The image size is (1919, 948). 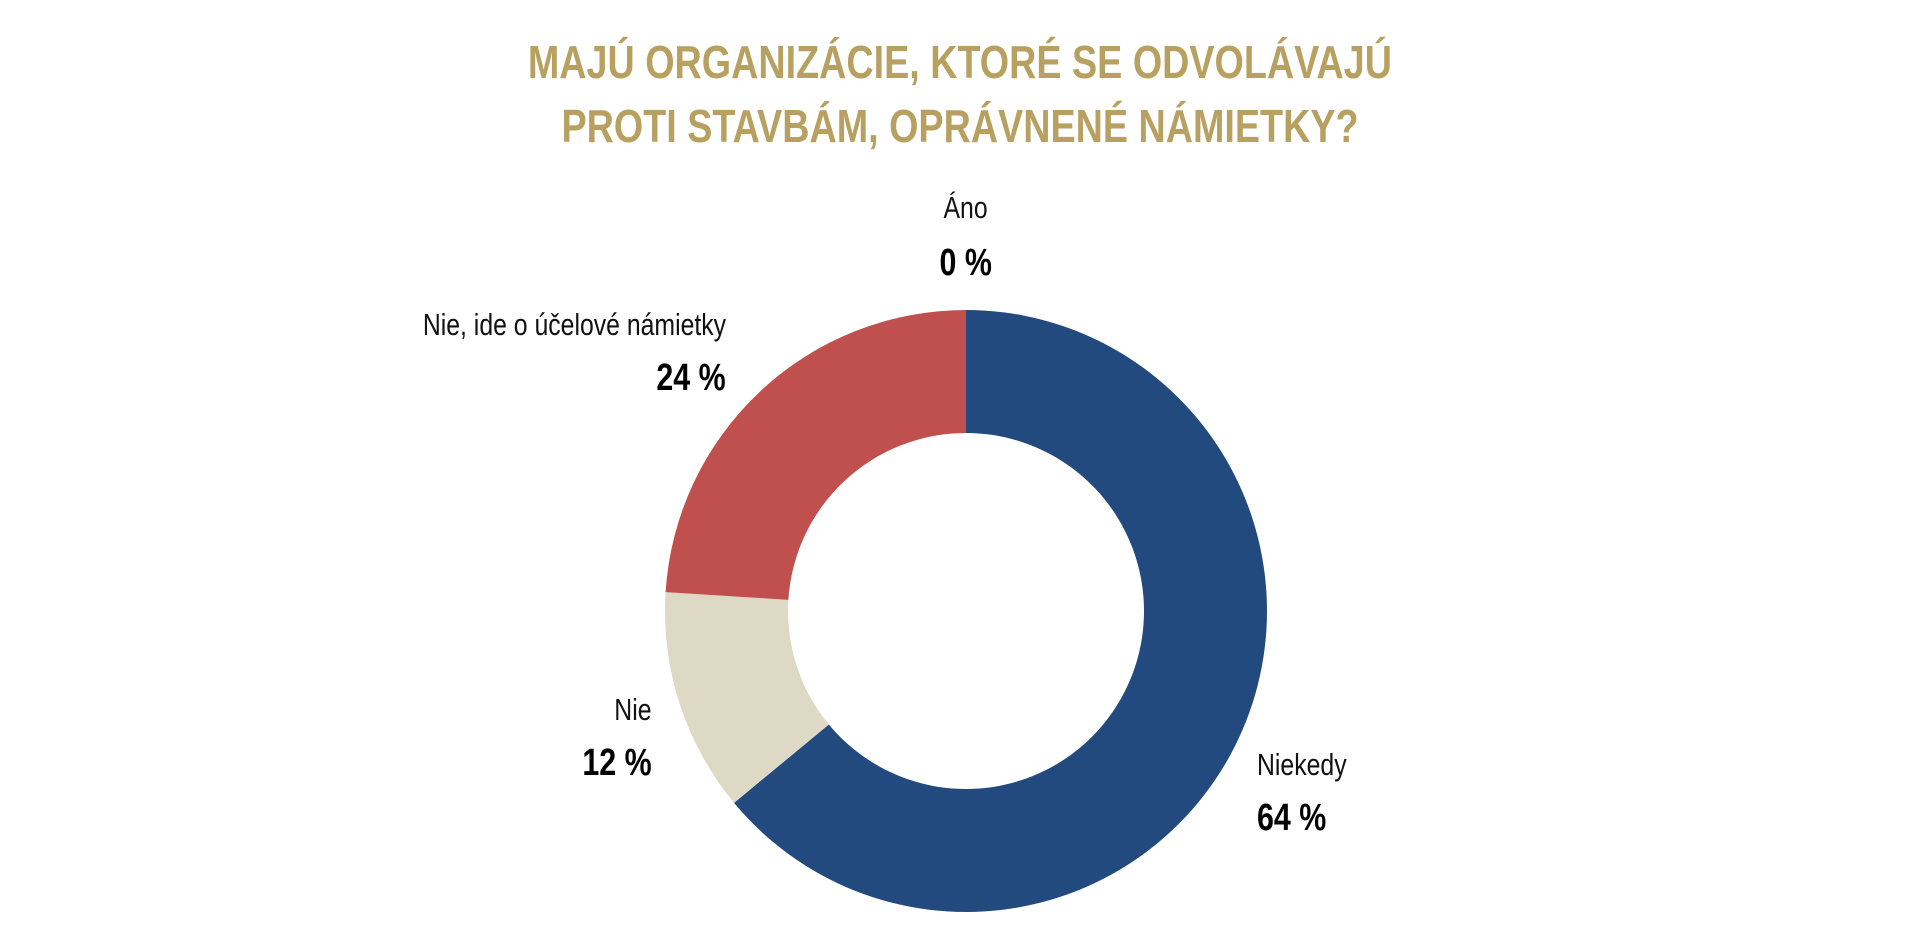 I want to click on value-ano: 0 %, so click(x=966, y=263).